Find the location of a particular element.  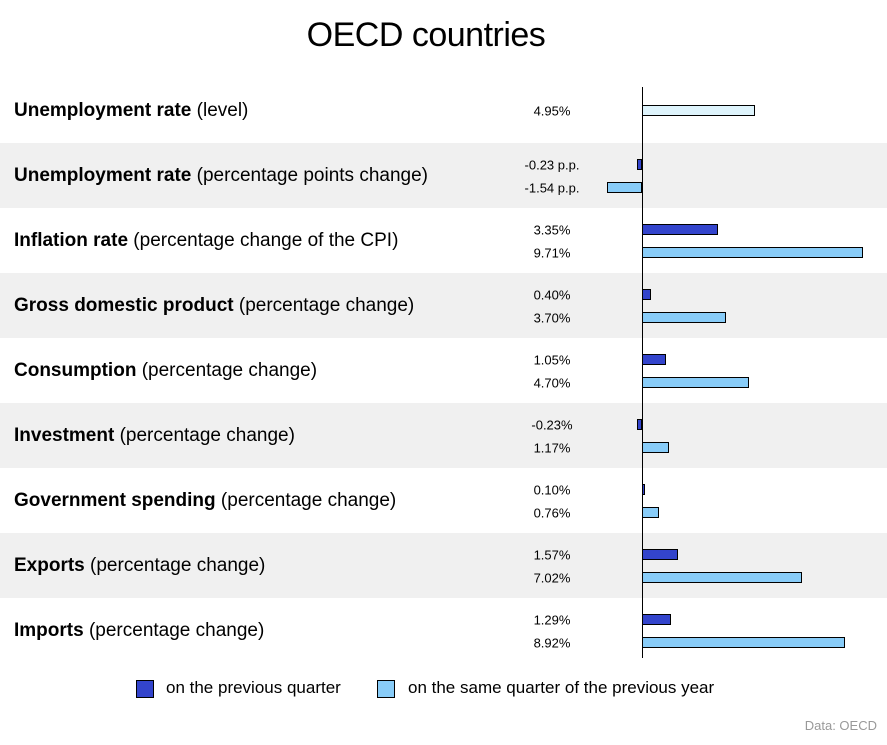

data-source: Data: OECD is located at coordinates (840, 725).